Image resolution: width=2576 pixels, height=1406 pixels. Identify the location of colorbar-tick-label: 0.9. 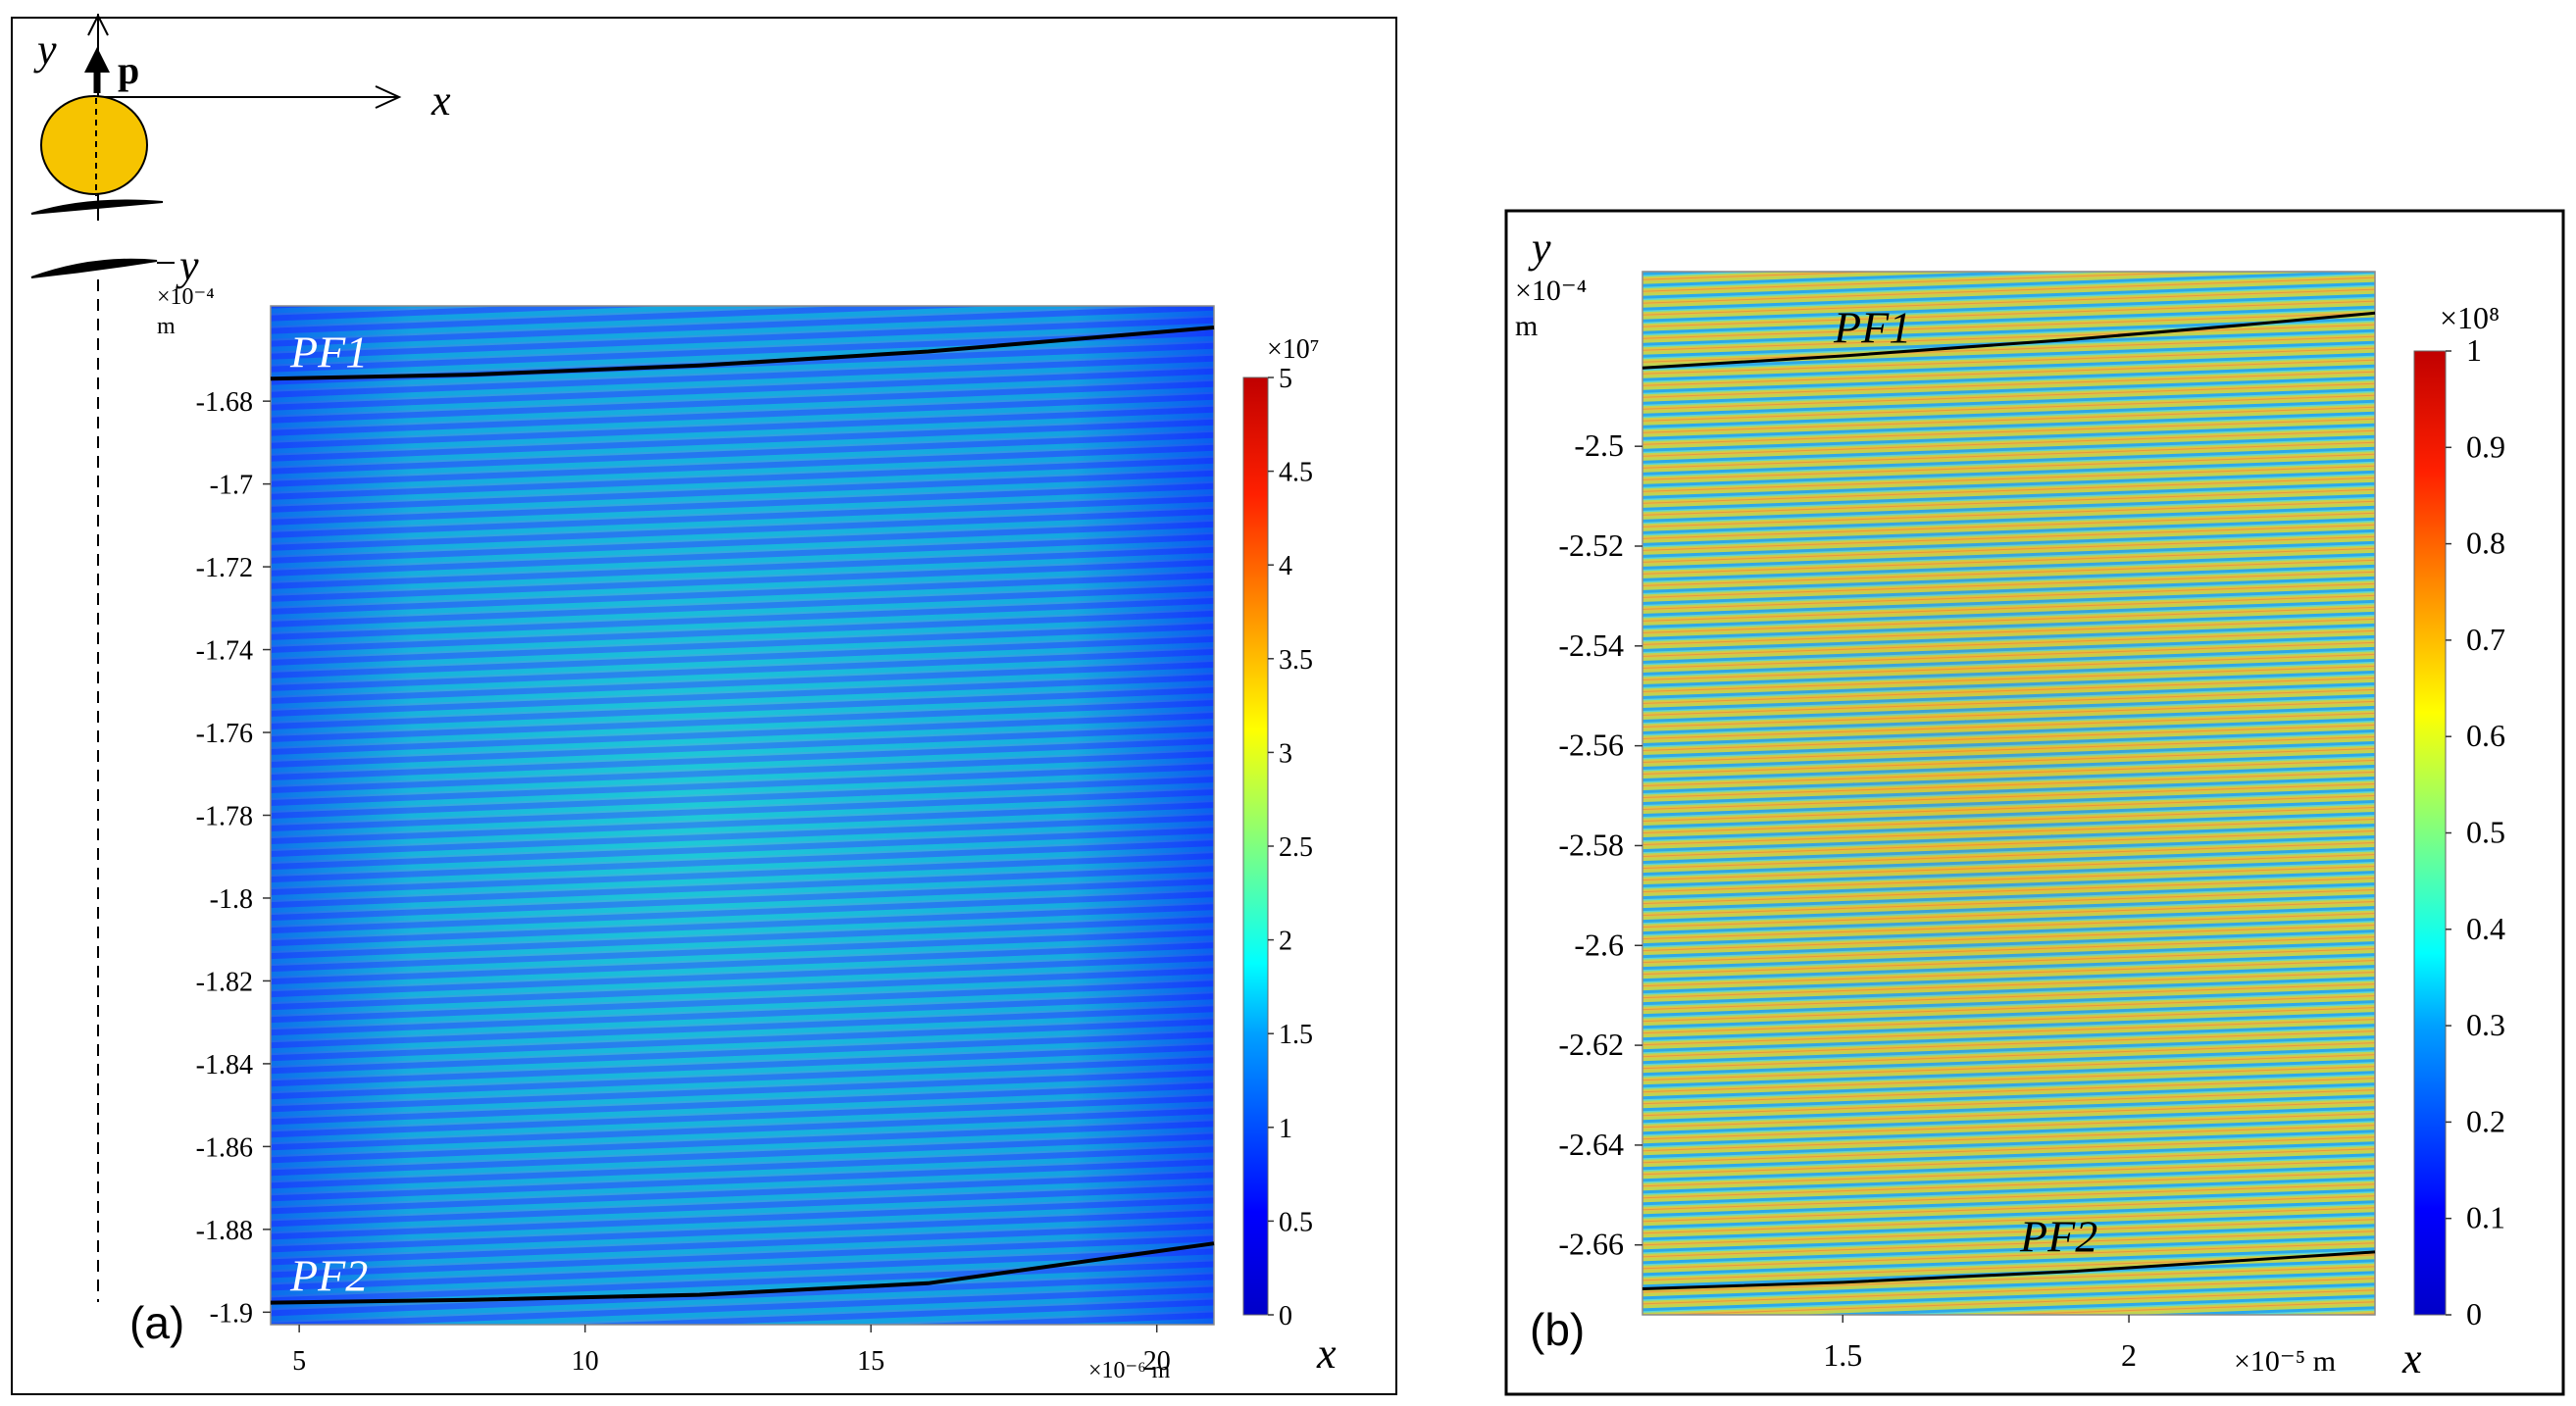
(2485, 446).